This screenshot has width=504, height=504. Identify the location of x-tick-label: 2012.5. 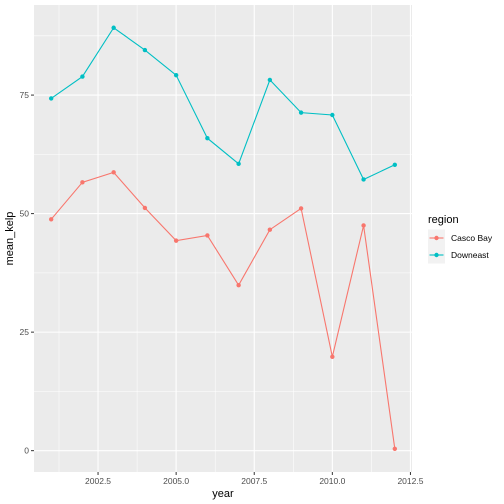
(410, 481).